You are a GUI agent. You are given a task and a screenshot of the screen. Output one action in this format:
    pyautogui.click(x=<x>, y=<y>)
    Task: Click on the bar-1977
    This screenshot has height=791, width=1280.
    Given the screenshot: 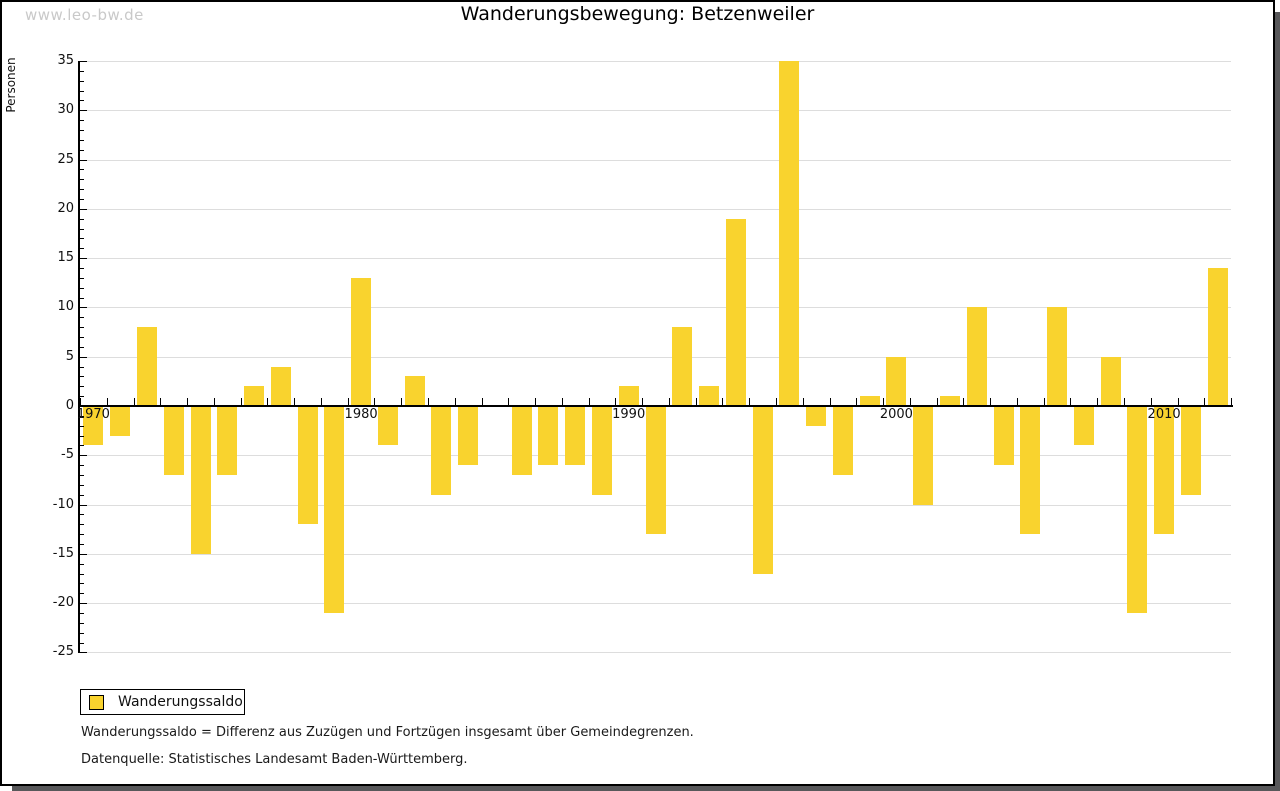 What is the action you would take?
    pyautogui.click(x=280, y=386)
    